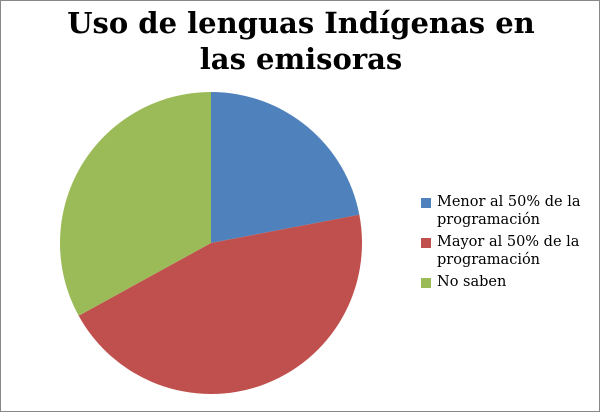 This screenshot has width=600, height=412. I want to click on chart-title: Uso de lenguas Indígenas en las emisoras, so click(301, 41).